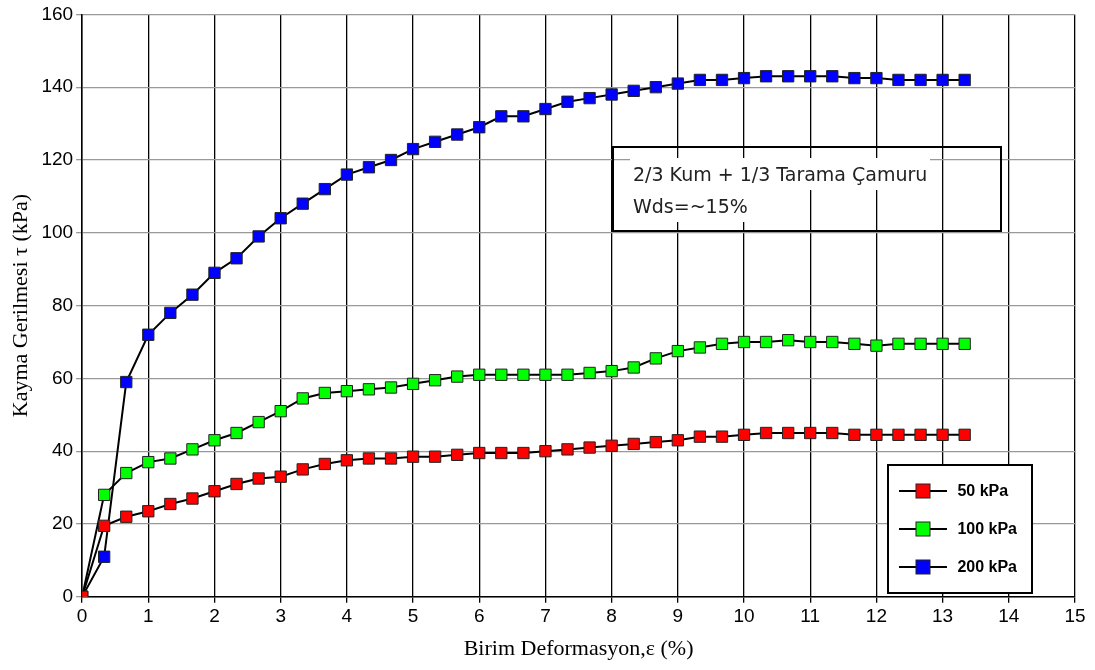 This screenshot has height=670, width=1095. I want to click on x-tick-label: 8, so click(611, 616).